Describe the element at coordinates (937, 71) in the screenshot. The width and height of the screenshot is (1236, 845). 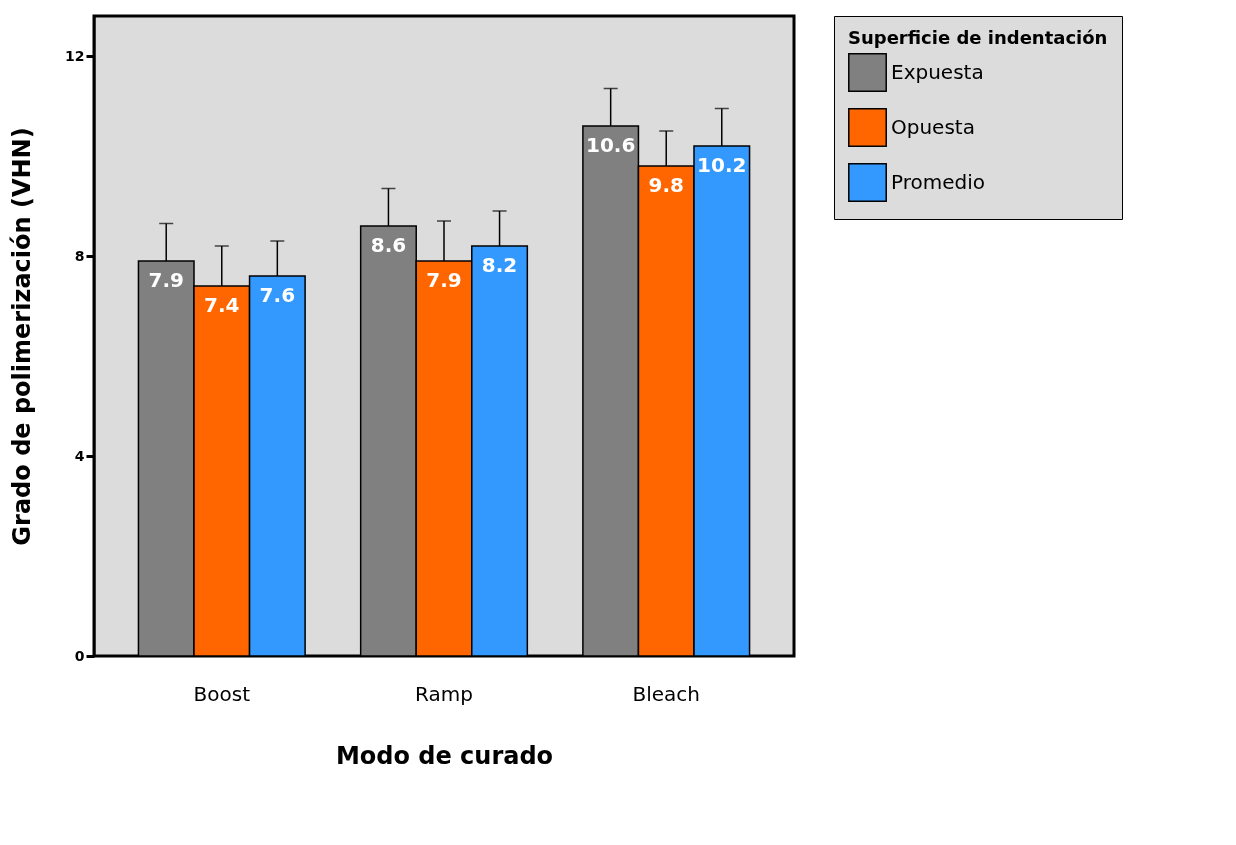
I see `legend-label: Expuesta` at that location.